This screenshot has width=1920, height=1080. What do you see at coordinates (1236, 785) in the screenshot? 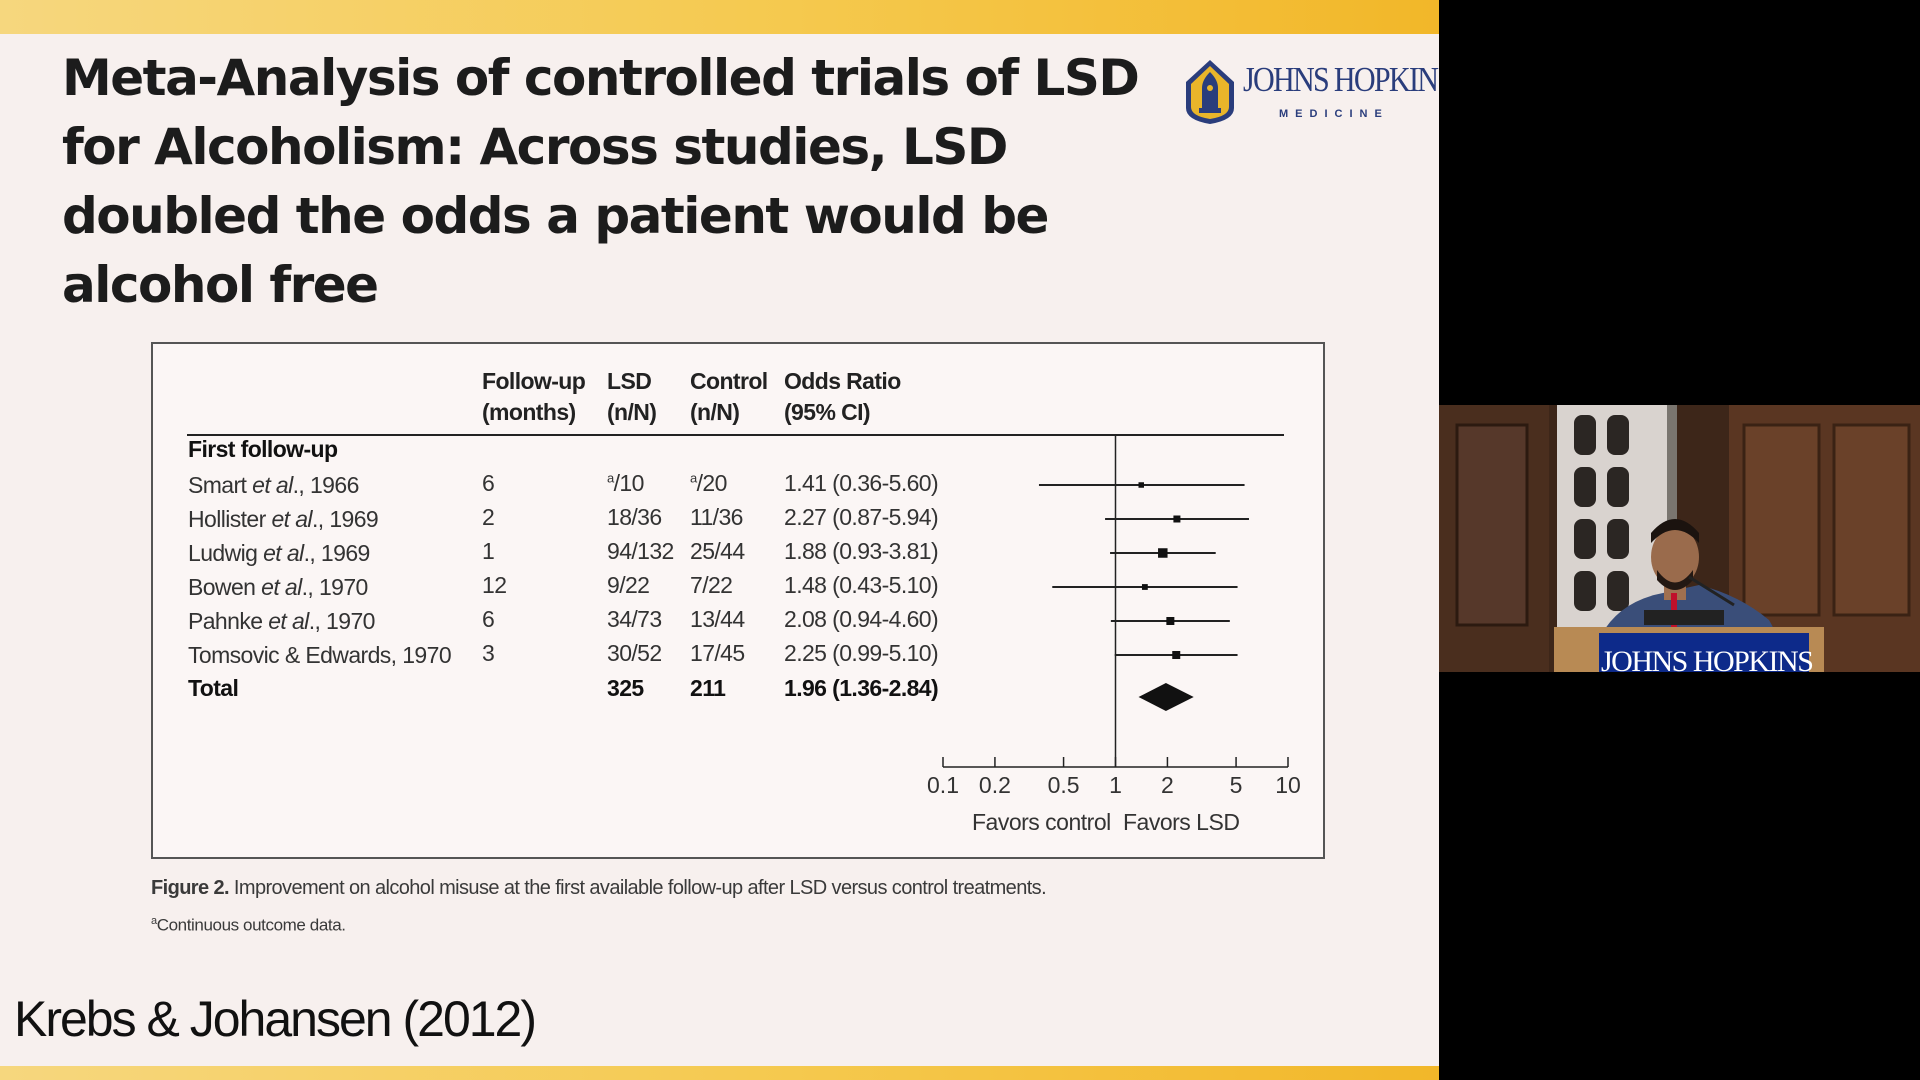
I see `x-tick-label: 5` at bounding box center [1236, 785].